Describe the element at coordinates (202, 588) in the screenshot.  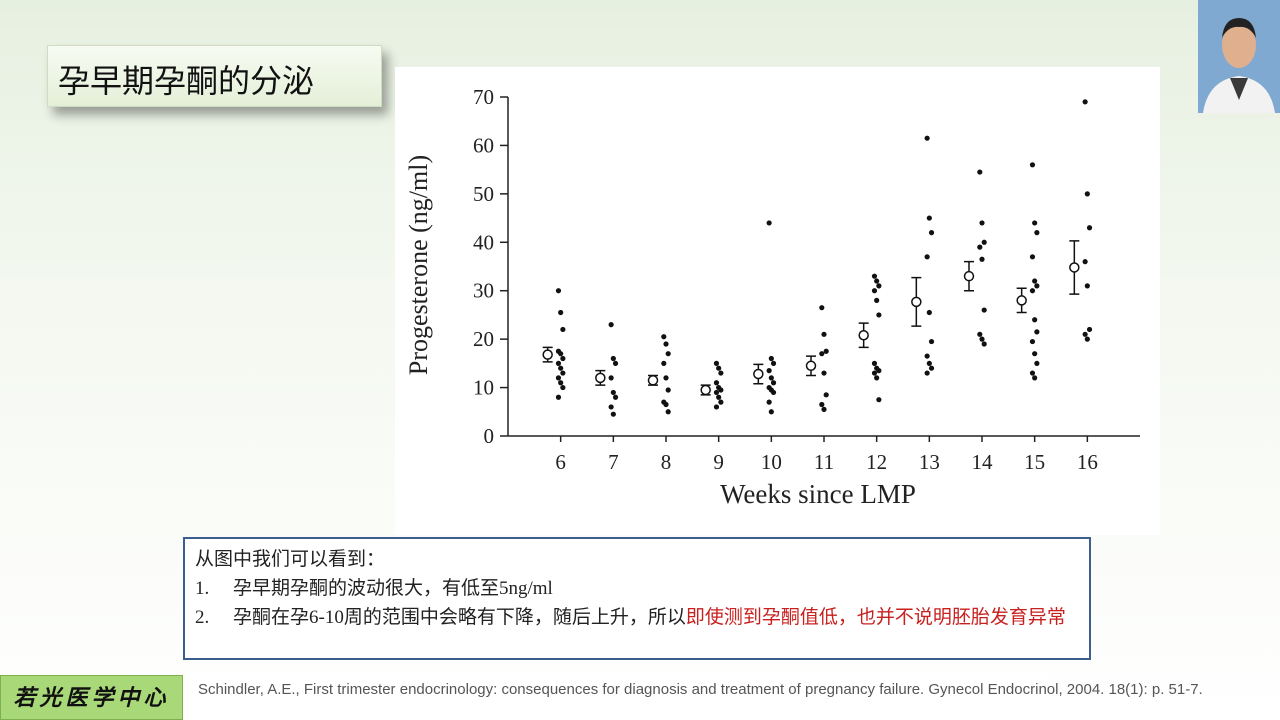
I see `note-number: 1.` at that location.